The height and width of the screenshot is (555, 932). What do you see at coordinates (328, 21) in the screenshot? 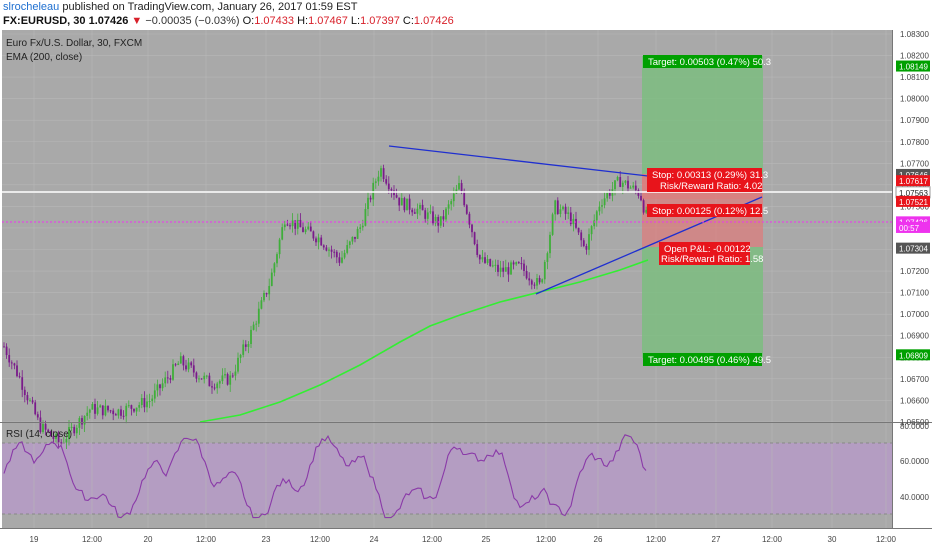
I see `ohlc-high-value: 1.07467` at bounding box center [328, 21].